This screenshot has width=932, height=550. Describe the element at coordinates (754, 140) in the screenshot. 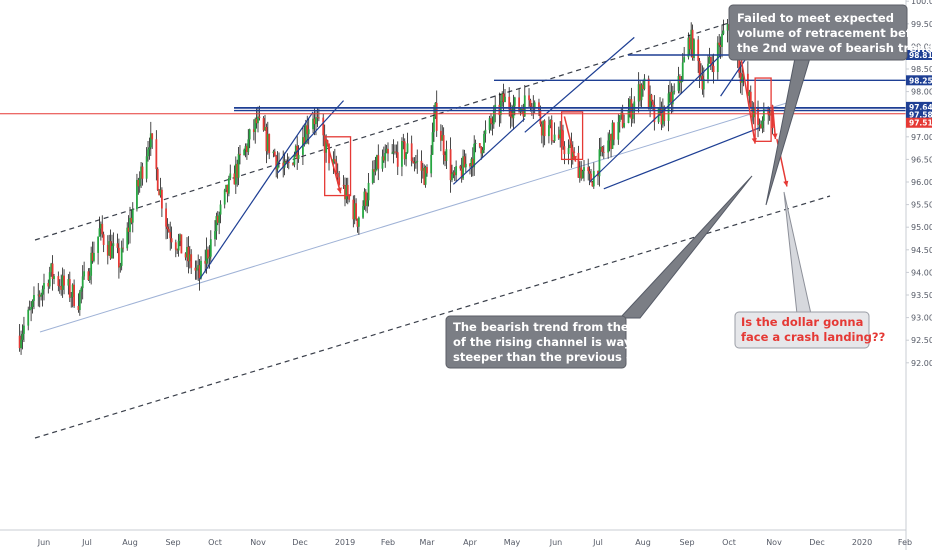

I see `arrow-oct-2019-head` at that location.